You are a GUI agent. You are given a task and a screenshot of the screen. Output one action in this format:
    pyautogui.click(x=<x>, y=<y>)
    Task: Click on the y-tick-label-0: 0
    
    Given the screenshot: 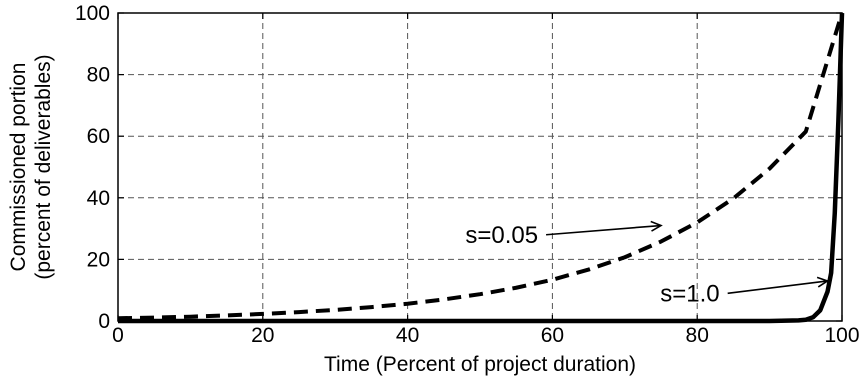 What is the action you would take?
    pyautogui.click(x=104, y=321)
    